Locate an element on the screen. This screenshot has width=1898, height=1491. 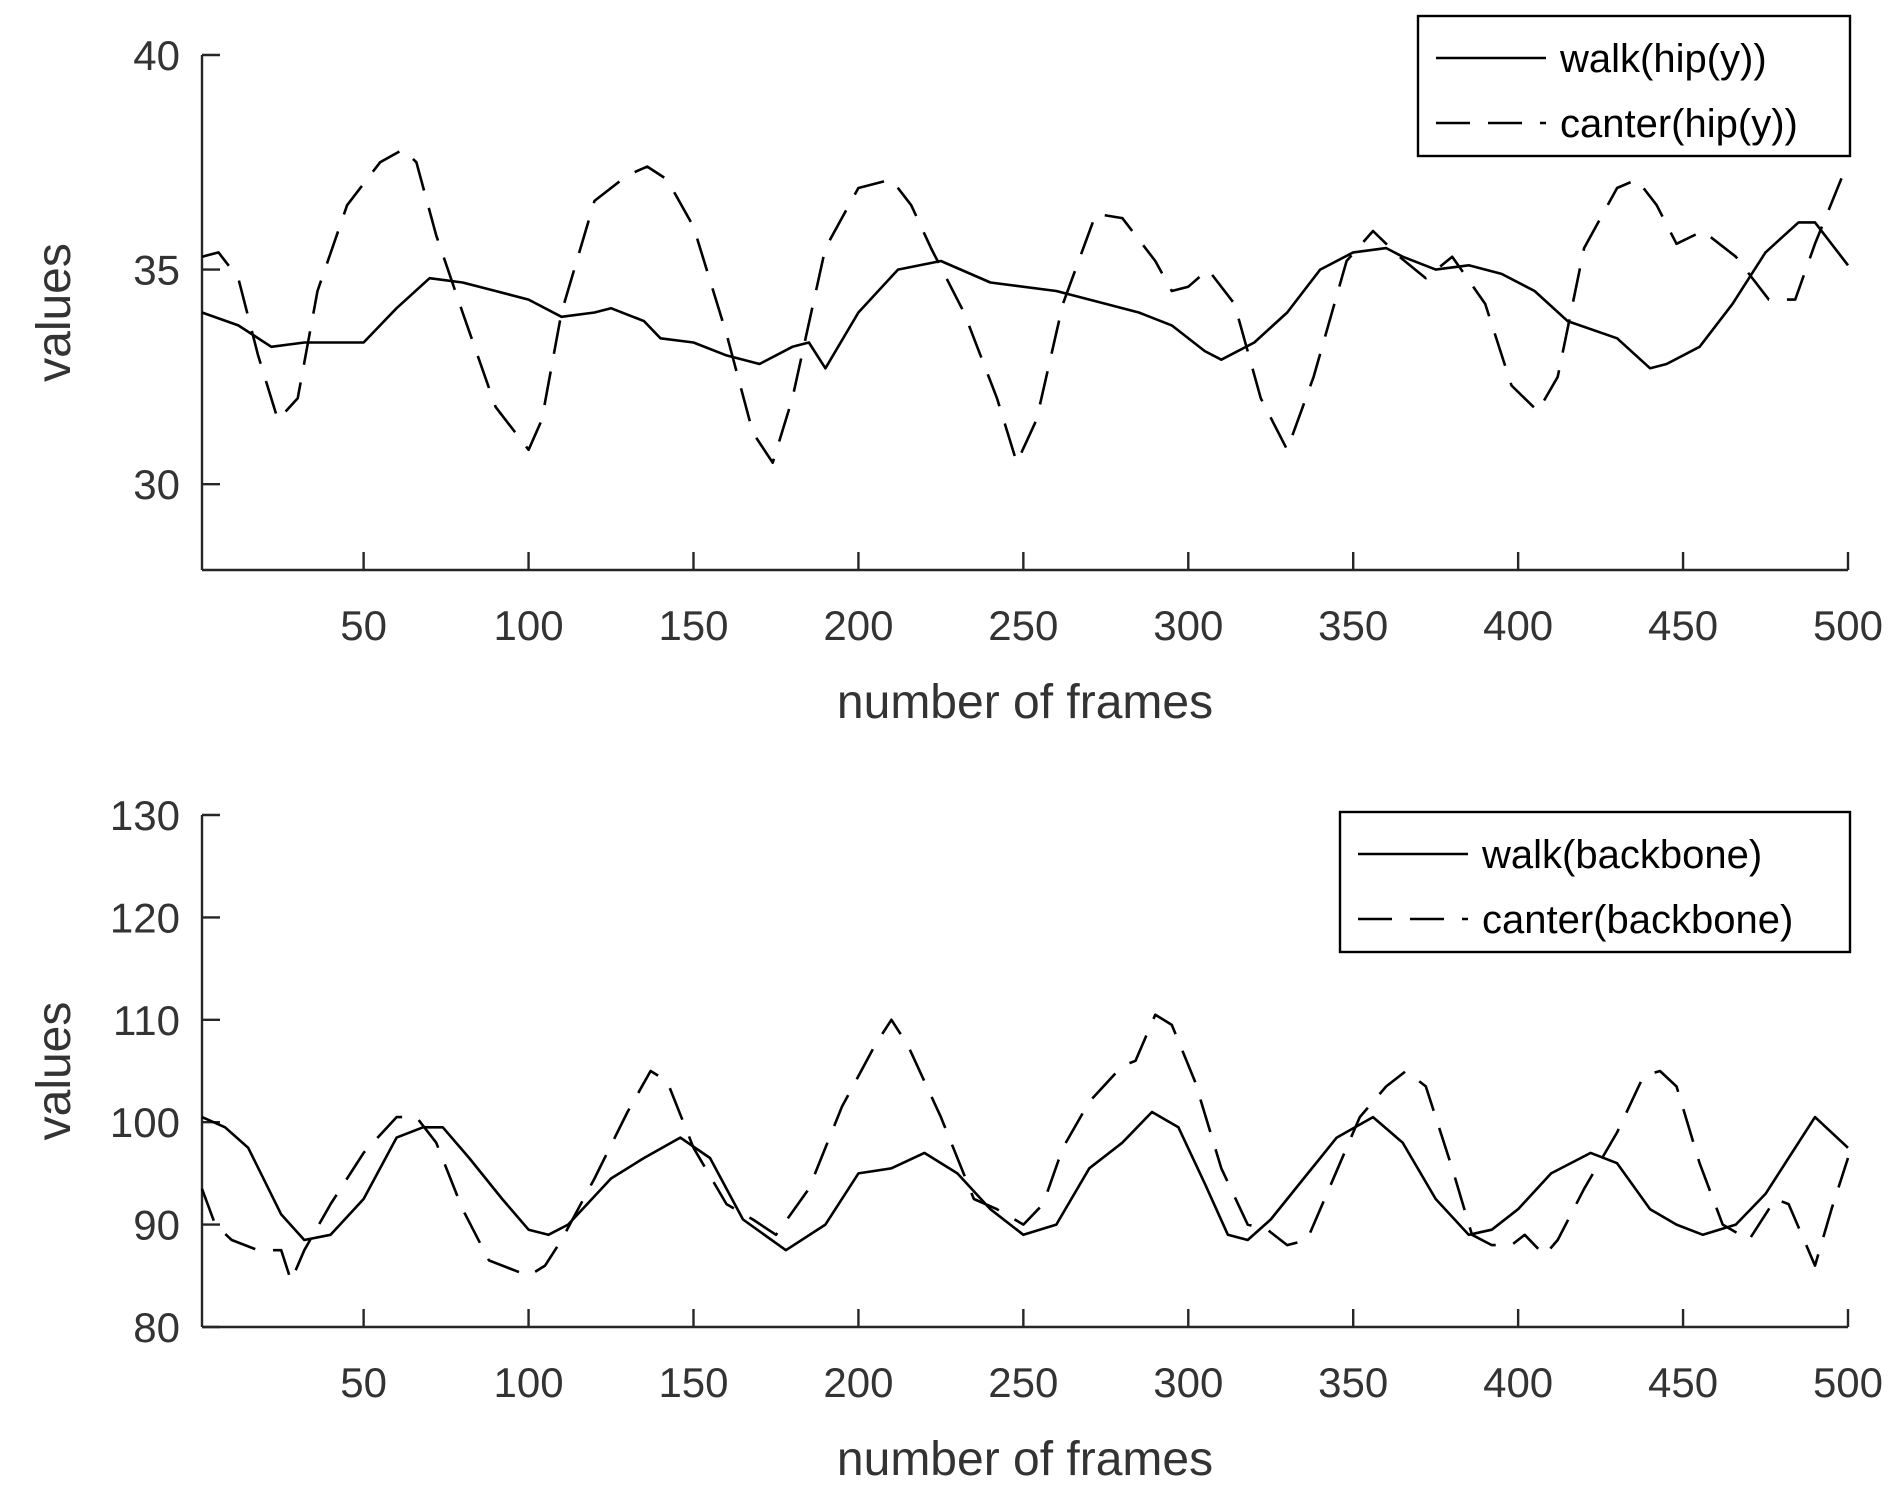
series-line-walk-hip-y is located at coordinates (1025, 295).